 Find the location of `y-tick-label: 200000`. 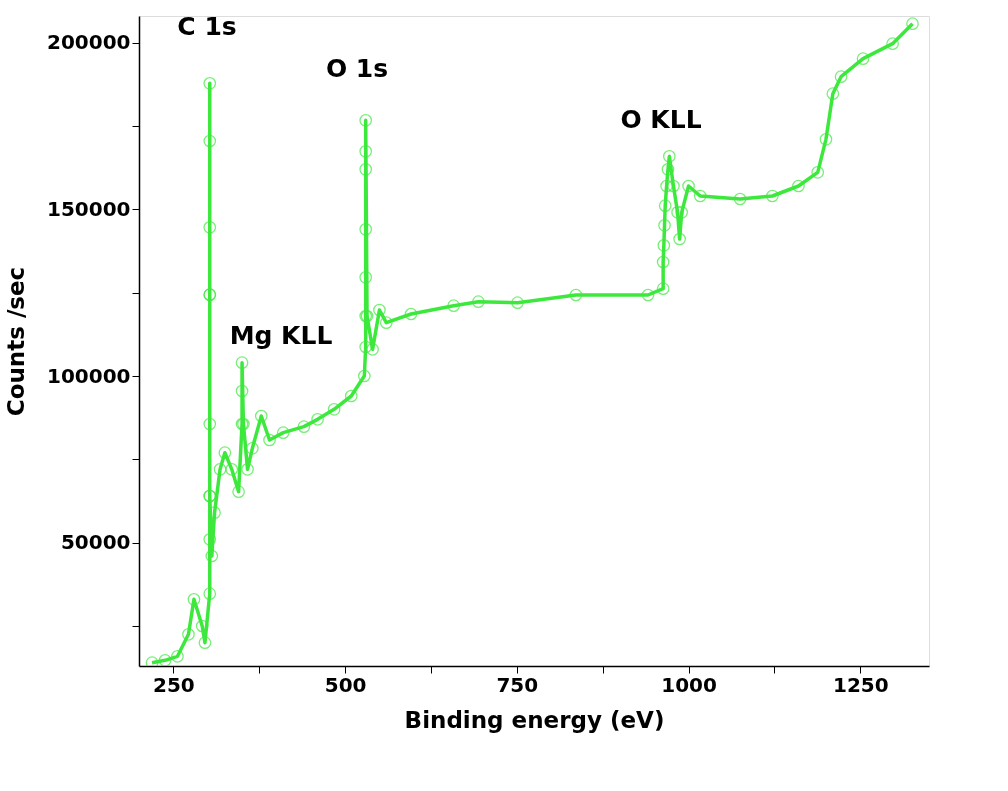

y-tick-label: 200000 is located at coordinates (89, 42).